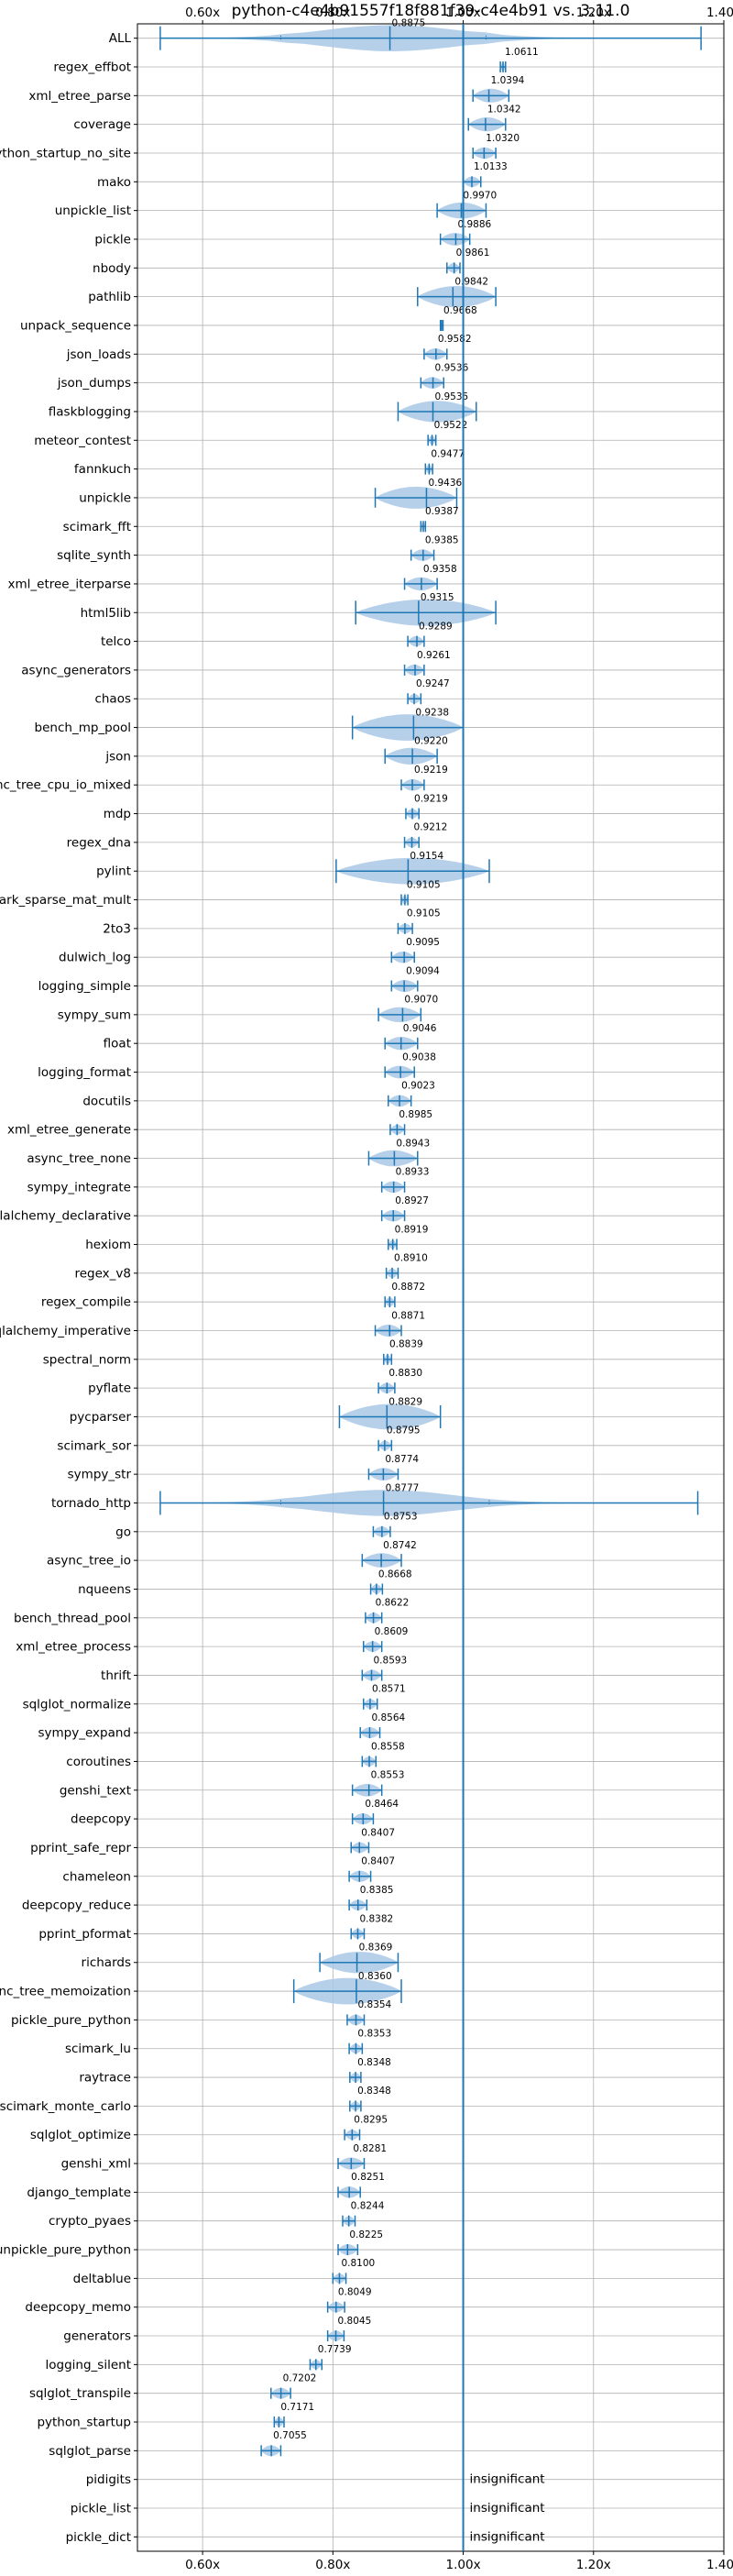 Image resolution: width=733 pixels, height=2576 pixels. I want to click on value-label: 1.0342, so click(504, 109).